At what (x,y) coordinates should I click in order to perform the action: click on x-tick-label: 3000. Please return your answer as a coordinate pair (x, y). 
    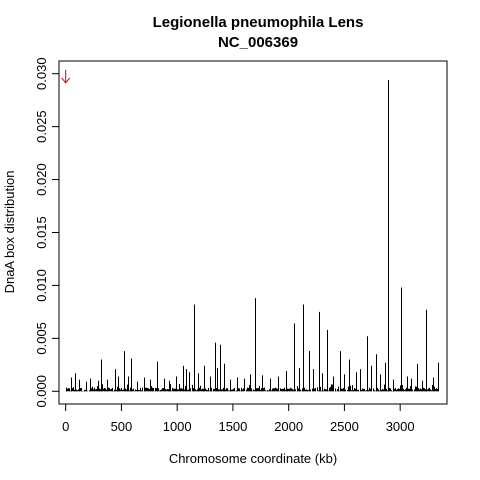
    Looking at the image, I should click on (400, 426).